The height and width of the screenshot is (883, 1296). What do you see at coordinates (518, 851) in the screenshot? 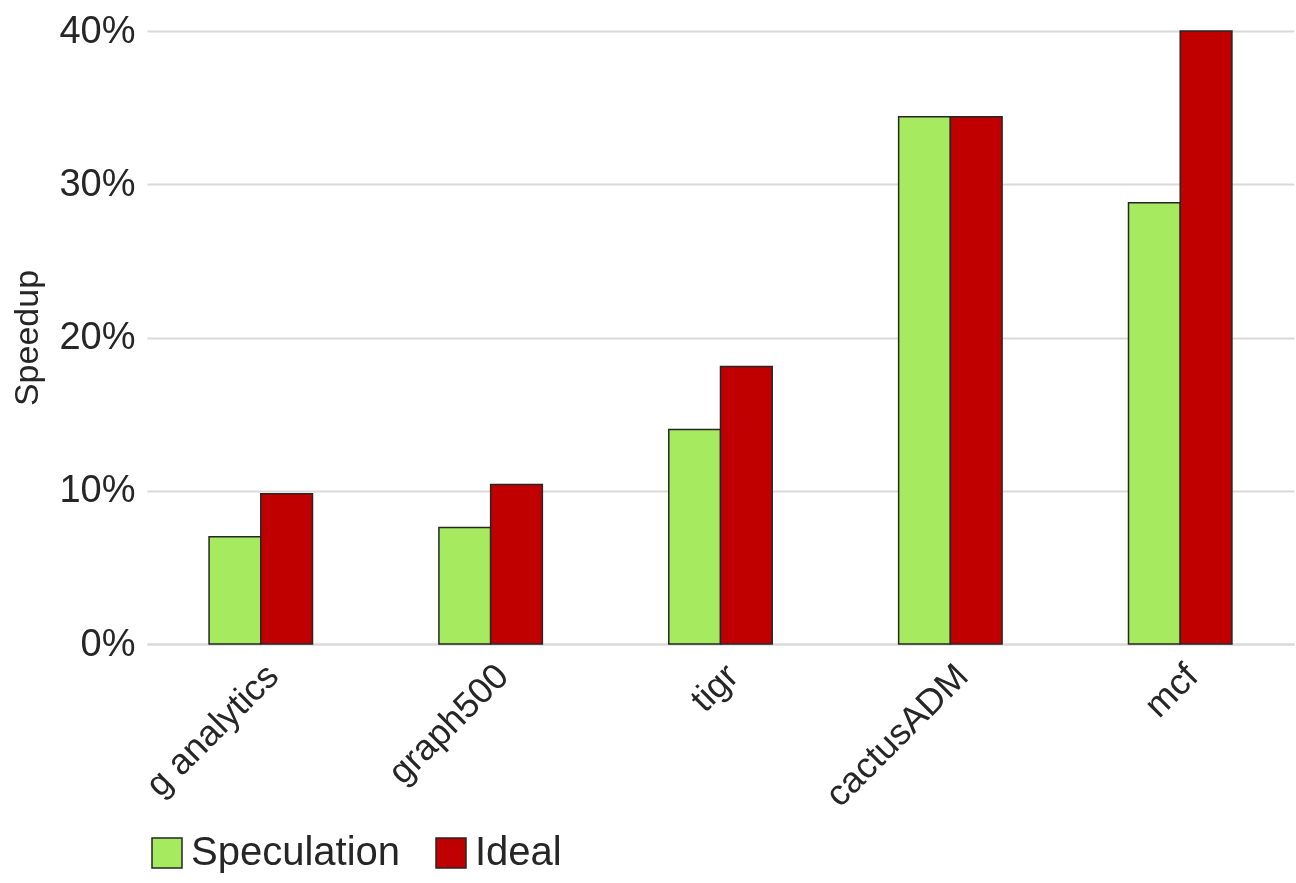
I see `legend-label: Ideal` at bounding box center [518, 851].